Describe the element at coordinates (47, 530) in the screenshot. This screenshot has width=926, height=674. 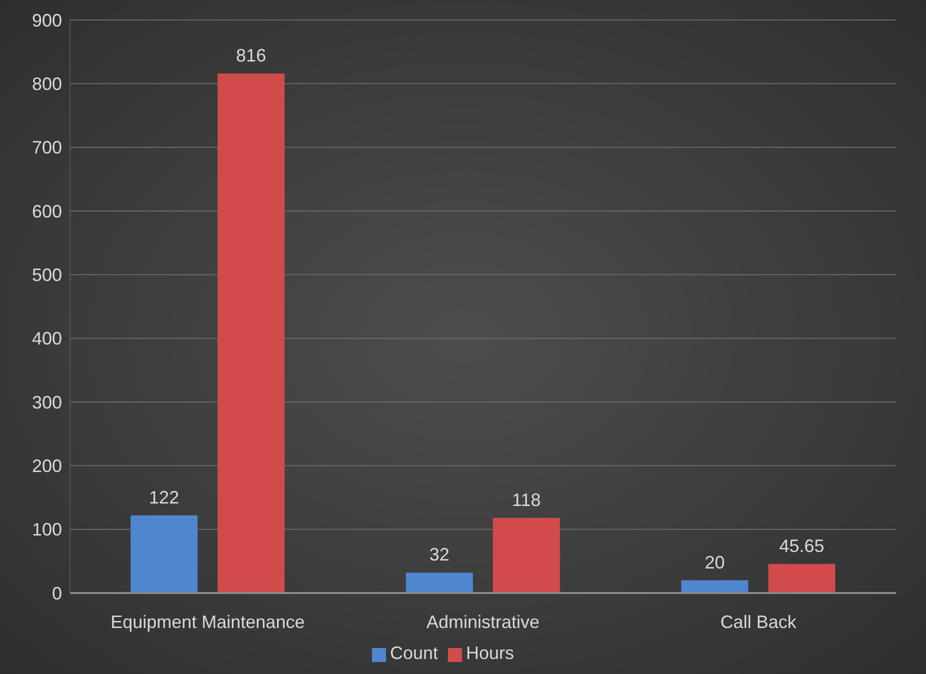
I see `y-tick-label: 100` at that location.